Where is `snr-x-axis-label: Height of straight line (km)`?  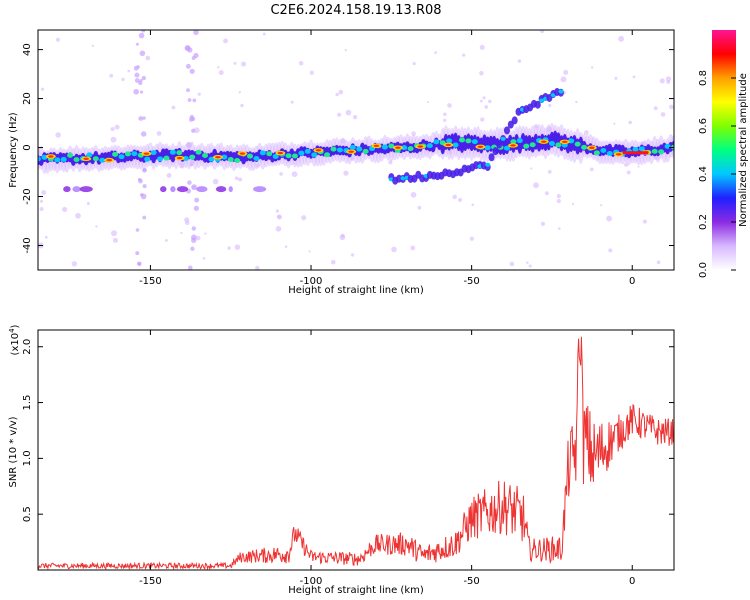
snr-x-axis-label: Height of straight line (km) is located at coordinates (356, 590).